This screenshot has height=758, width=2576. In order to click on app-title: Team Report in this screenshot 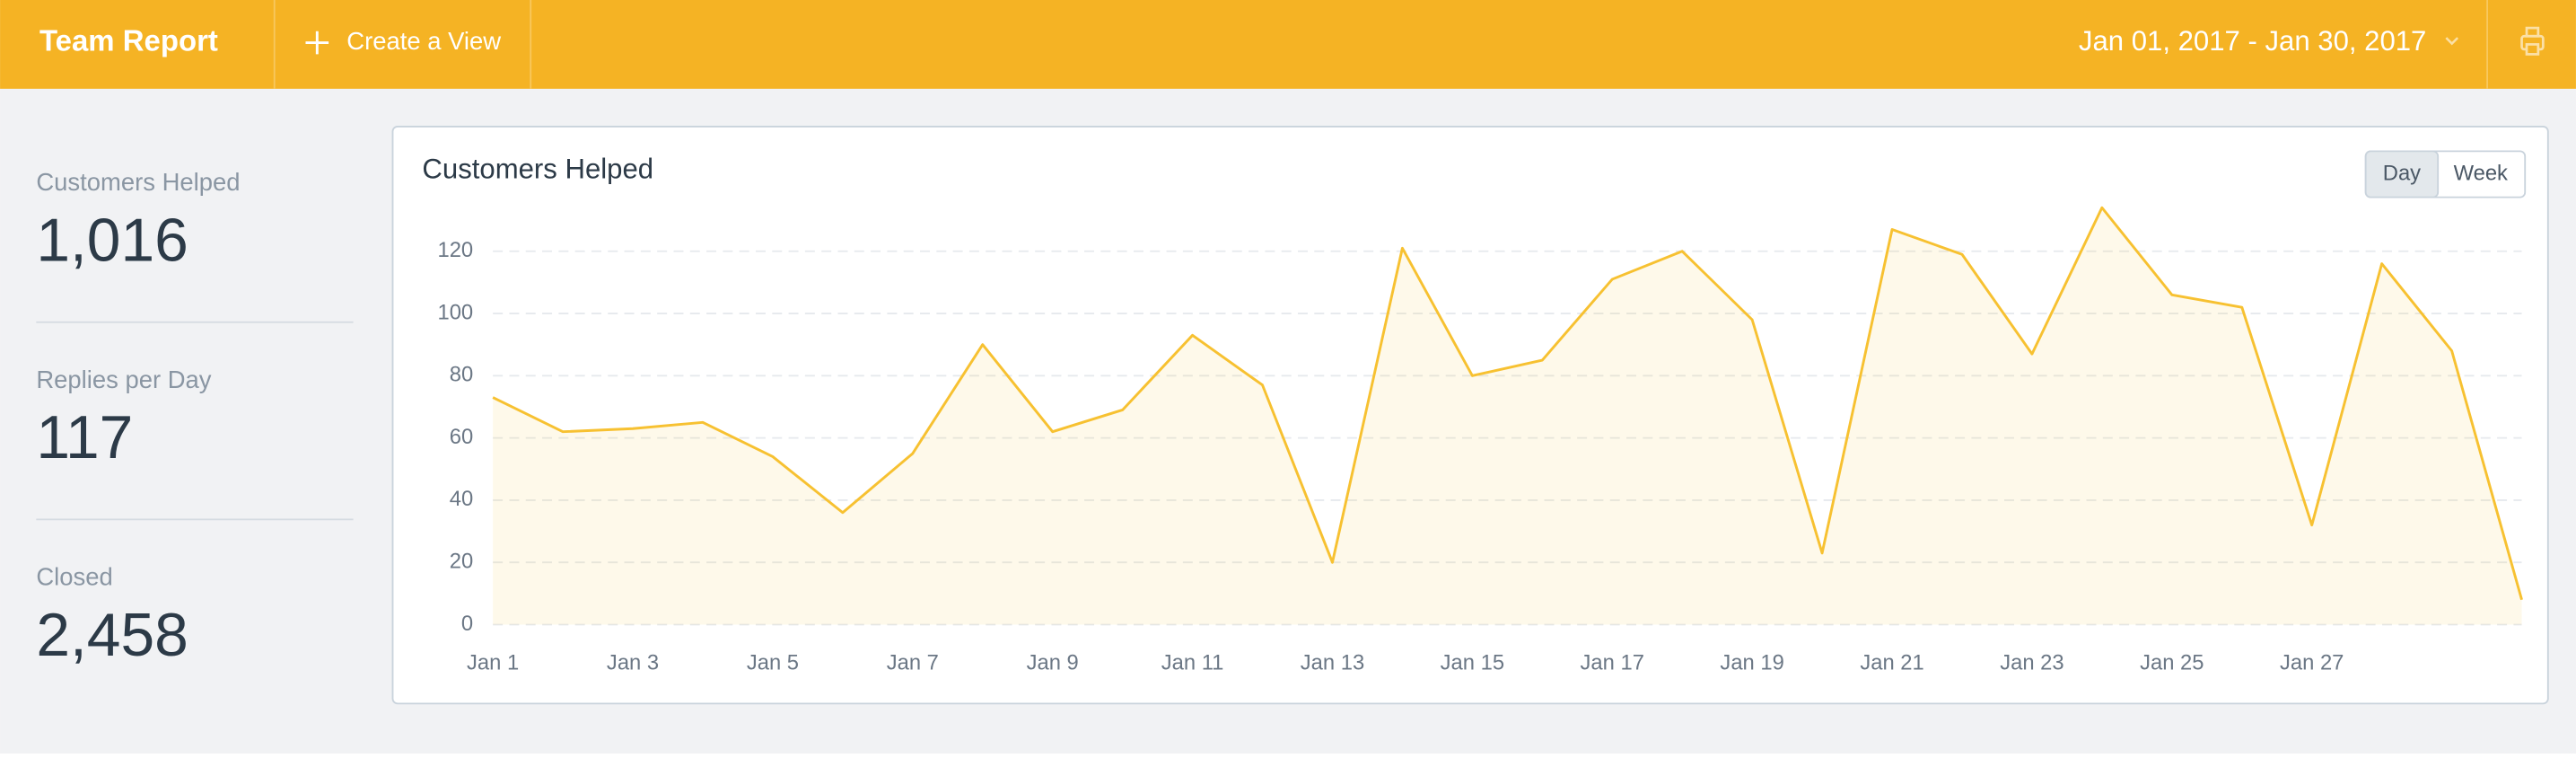, I will do `click(128, 40)`.